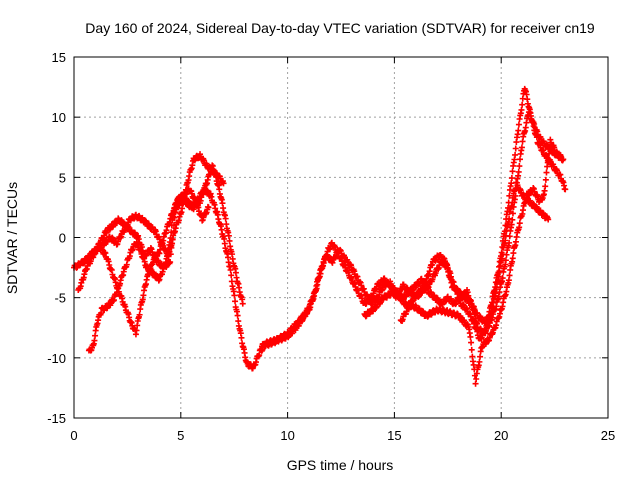 Image resolution: width=640 pixels, height=480 pixels. What do you see at coordinates (340, 465) in the screenshot?
I see `x-axis-label: GPS time / hours` at bounding box center [340, 465].